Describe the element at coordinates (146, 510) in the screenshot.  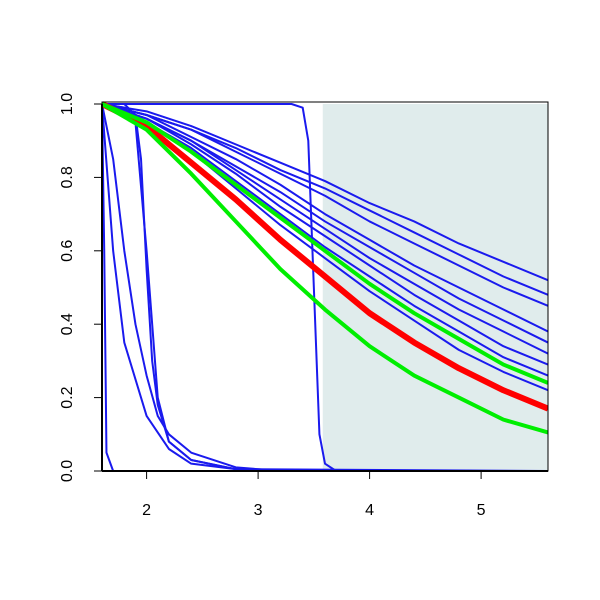
I see `x-tick-label: 2` at that location.